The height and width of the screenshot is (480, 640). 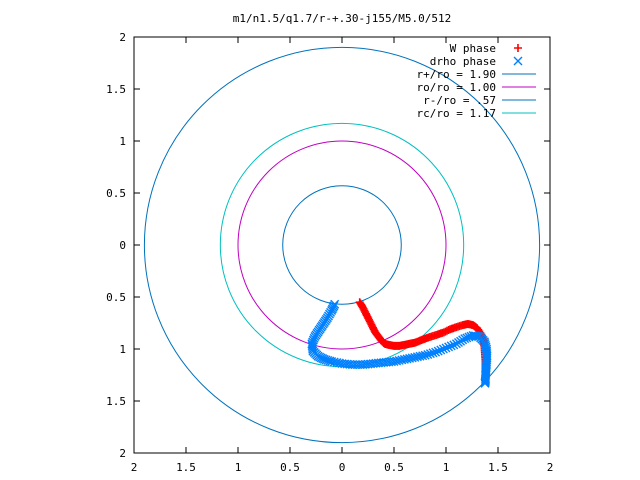 I want to click on legend-label: rc/ro = 1.17, so click(x=456, y=113).